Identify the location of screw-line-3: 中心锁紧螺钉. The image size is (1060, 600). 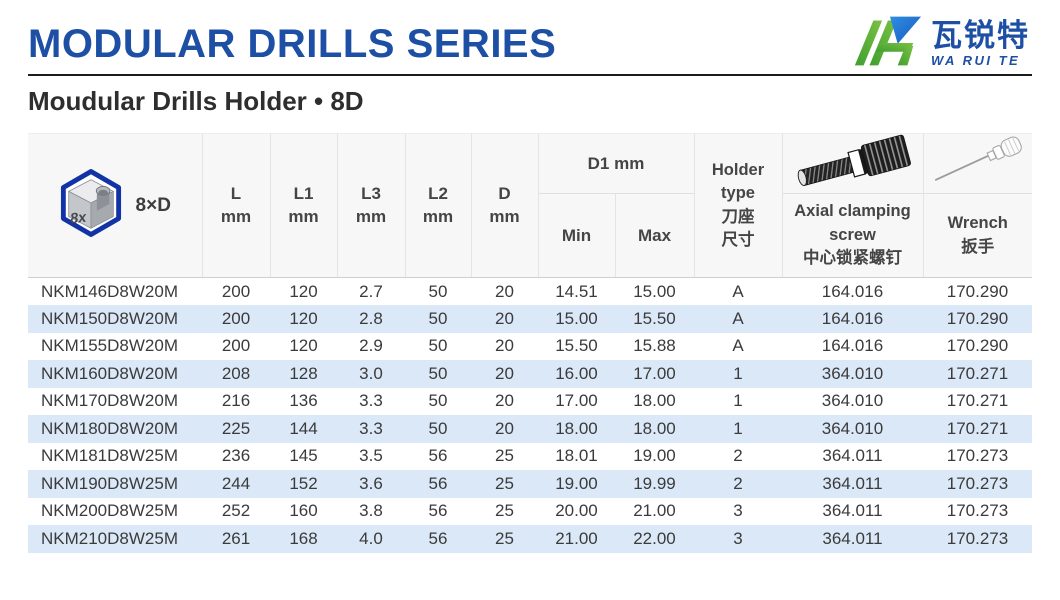
(852, 258).